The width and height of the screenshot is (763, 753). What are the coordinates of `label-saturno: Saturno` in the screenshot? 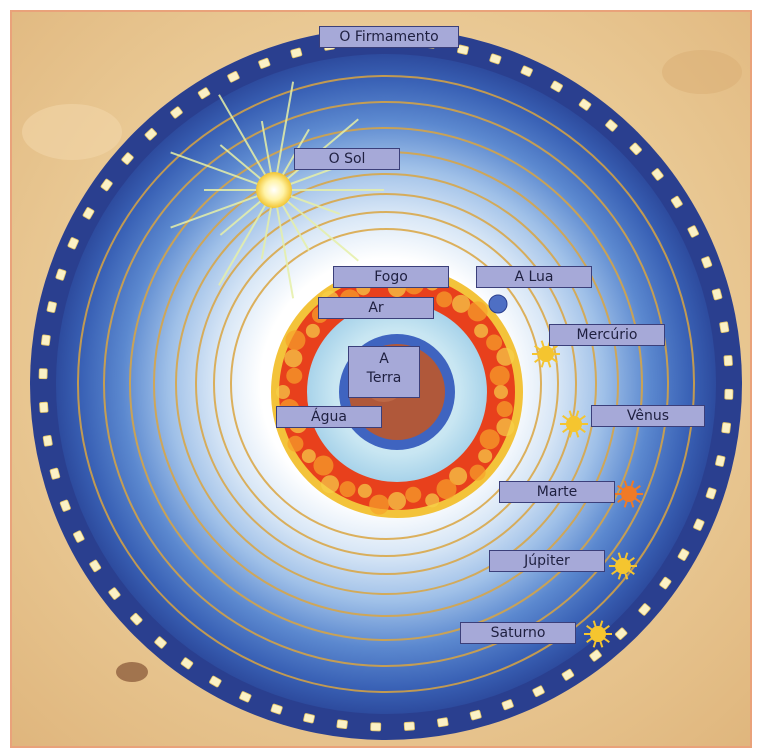 It's located at (518, 633).